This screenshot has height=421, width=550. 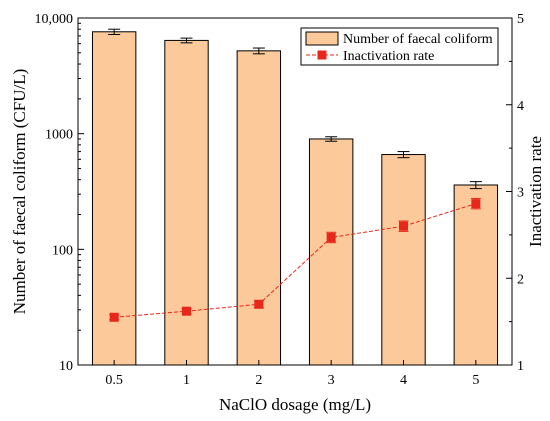 What do you see at coordinates (520, 193) in the screenshot?
I see `right-tick-label: 3` at bounding box center [520, 193].